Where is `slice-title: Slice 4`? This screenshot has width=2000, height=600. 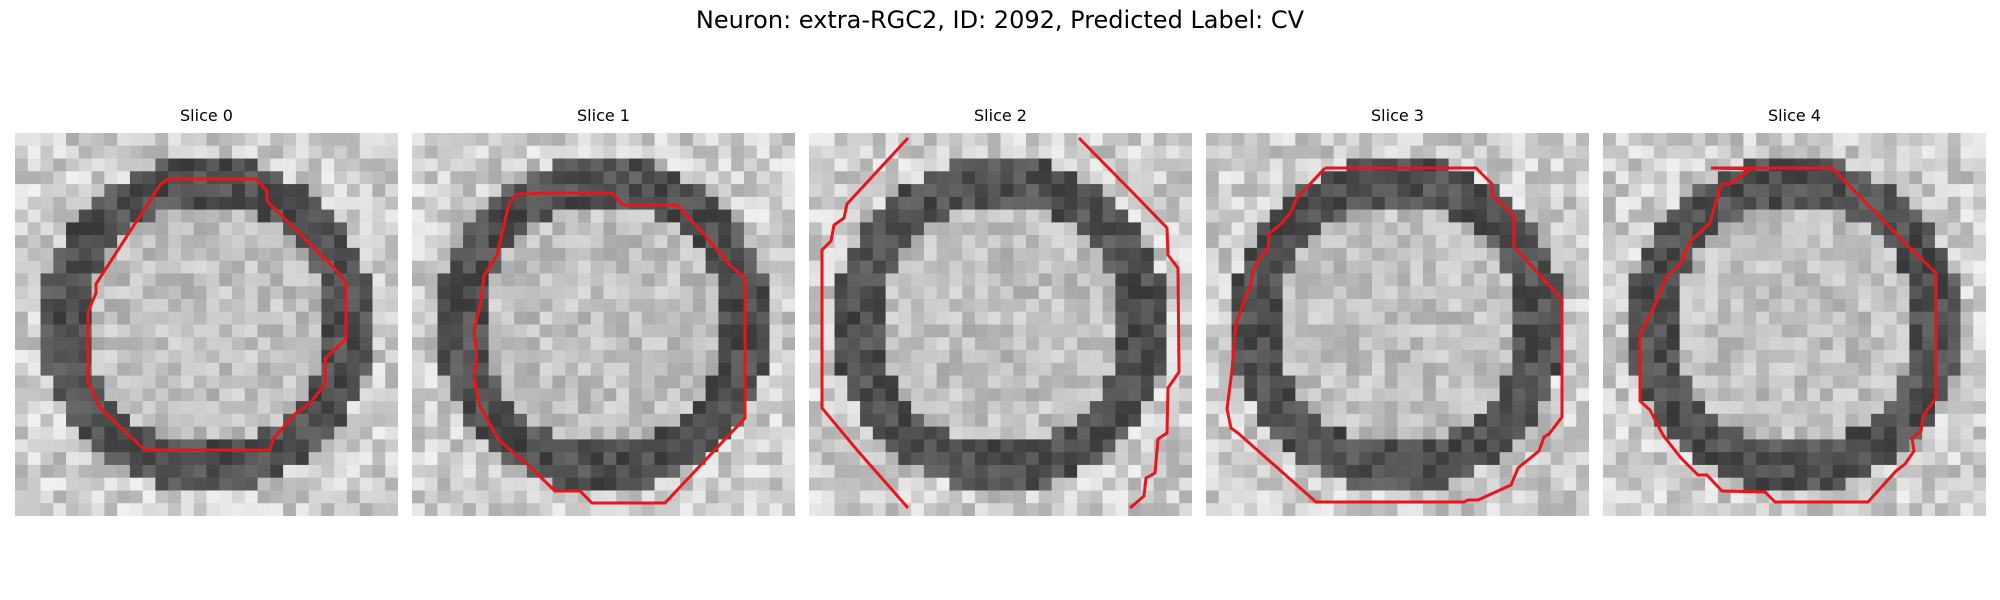 slice-title: Slice 4 is located at coordinates (1794, 115).